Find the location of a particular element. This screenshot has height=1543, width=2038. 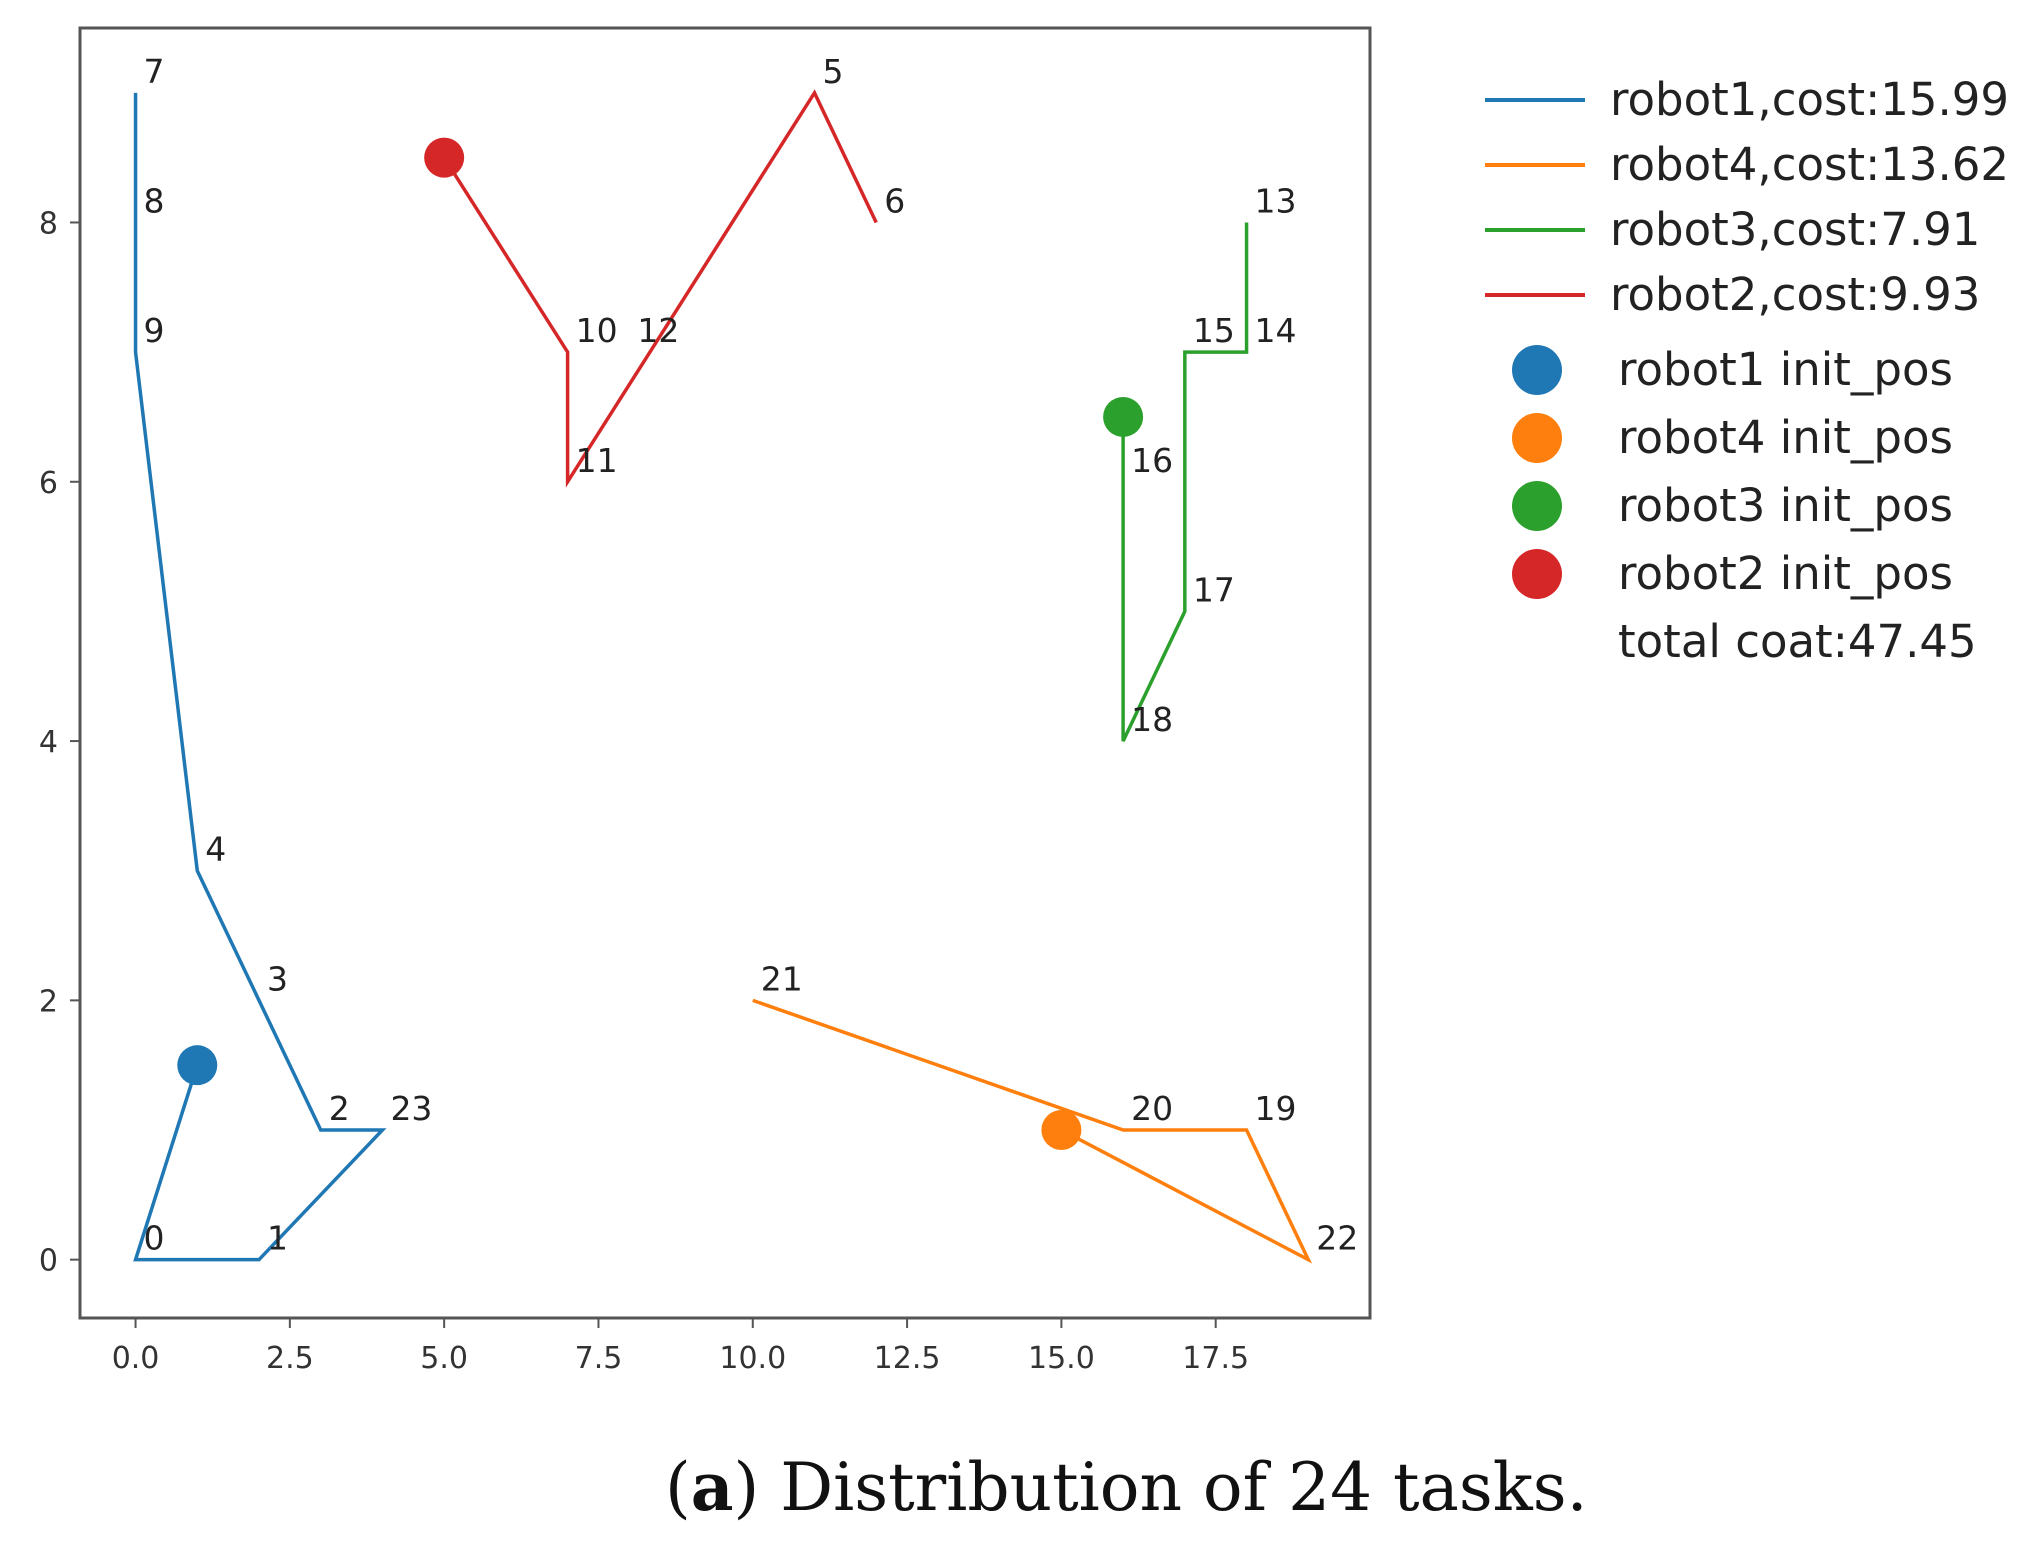

legend-total-cost: total coat:47.45 is located at coordinates (1797, 641).